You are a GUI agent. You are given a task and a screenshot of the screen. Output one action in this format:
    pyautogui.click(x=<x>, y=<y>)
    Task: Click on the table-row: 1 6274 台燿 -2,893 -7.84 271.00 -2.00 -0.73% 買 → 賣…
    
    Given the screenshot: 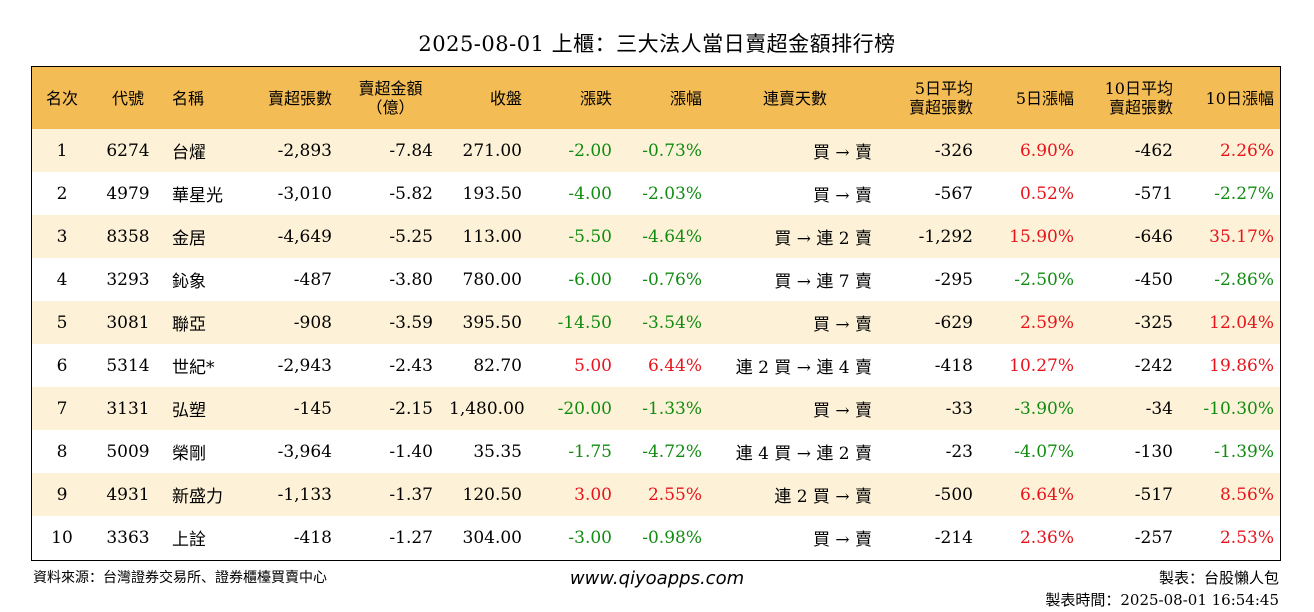 What is the action you would take?
    pyautogui.click(x=656, y=150)
    